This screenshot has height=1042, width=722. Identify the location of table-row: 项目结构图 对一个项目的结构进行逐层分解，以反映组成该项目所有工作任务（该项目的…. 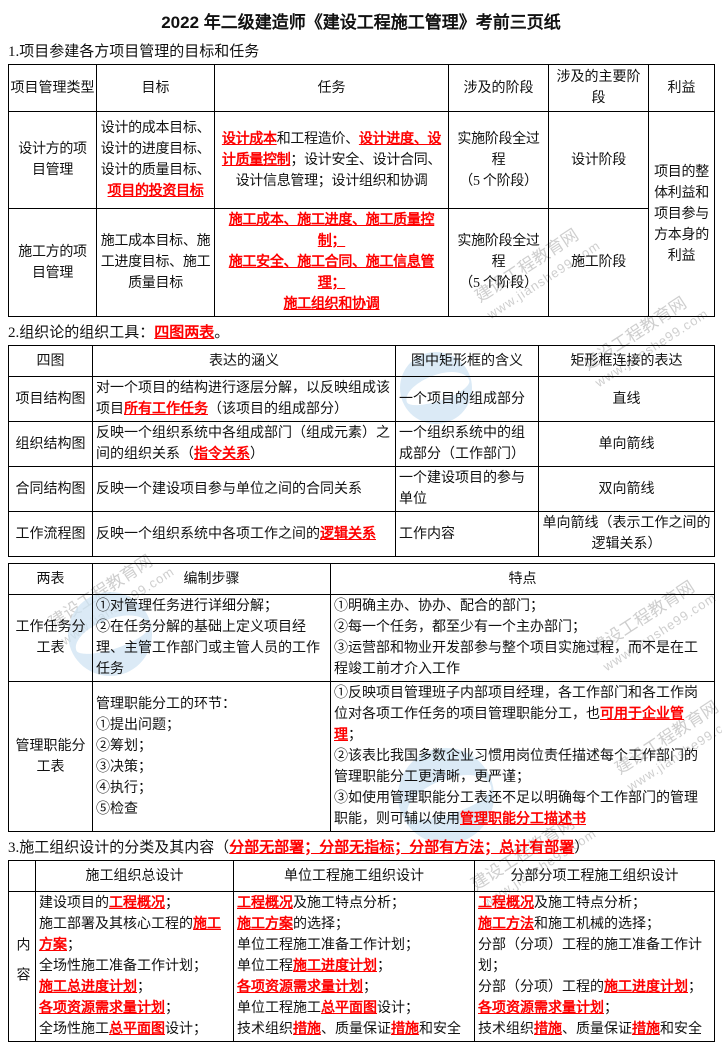
(361, 399).